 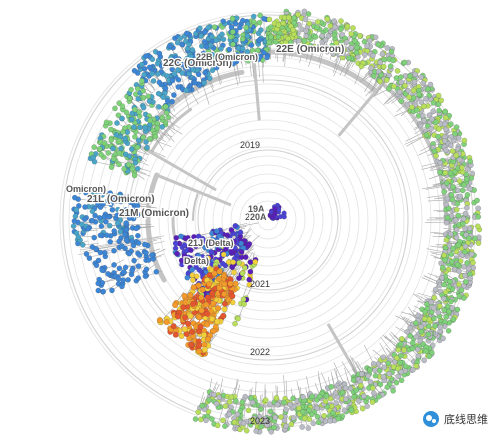 I want to click on clade-label-22b: 22B (Omicron), so click(x=227, y=57).